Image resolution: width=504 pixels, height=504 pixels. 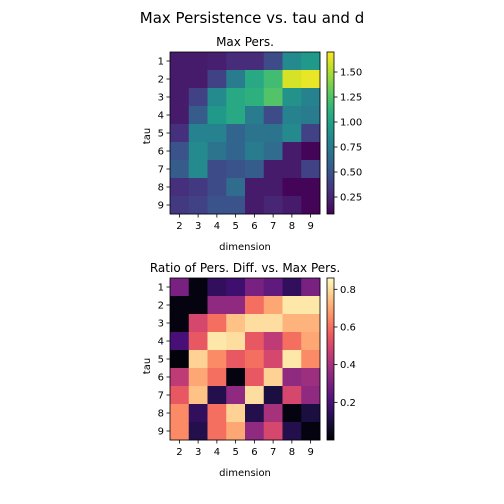 What do you see at coordinates (348, 403) in the screenshot?
I see `colorbar-tick-label: 0.2` at bounding box center [348, 403].